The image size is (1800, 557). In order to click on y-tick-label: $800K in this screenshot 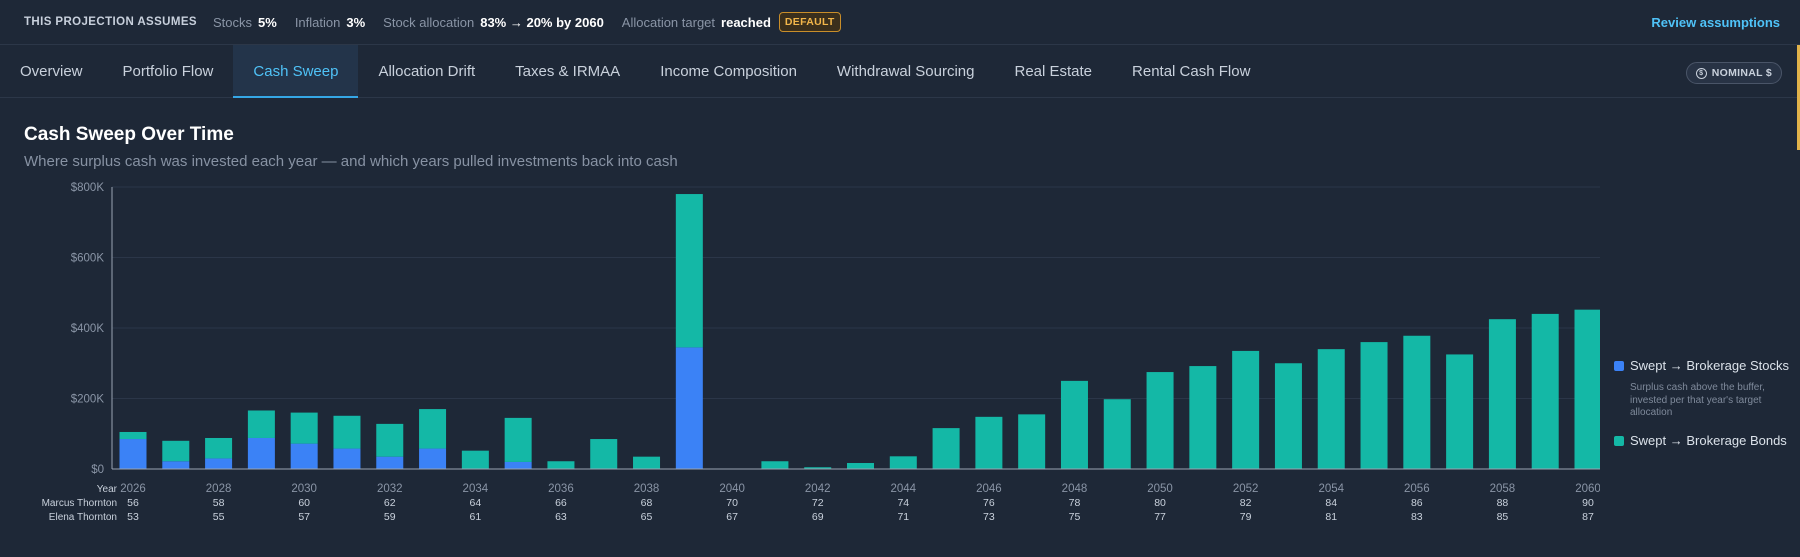, I will do `click(88, 188)`.